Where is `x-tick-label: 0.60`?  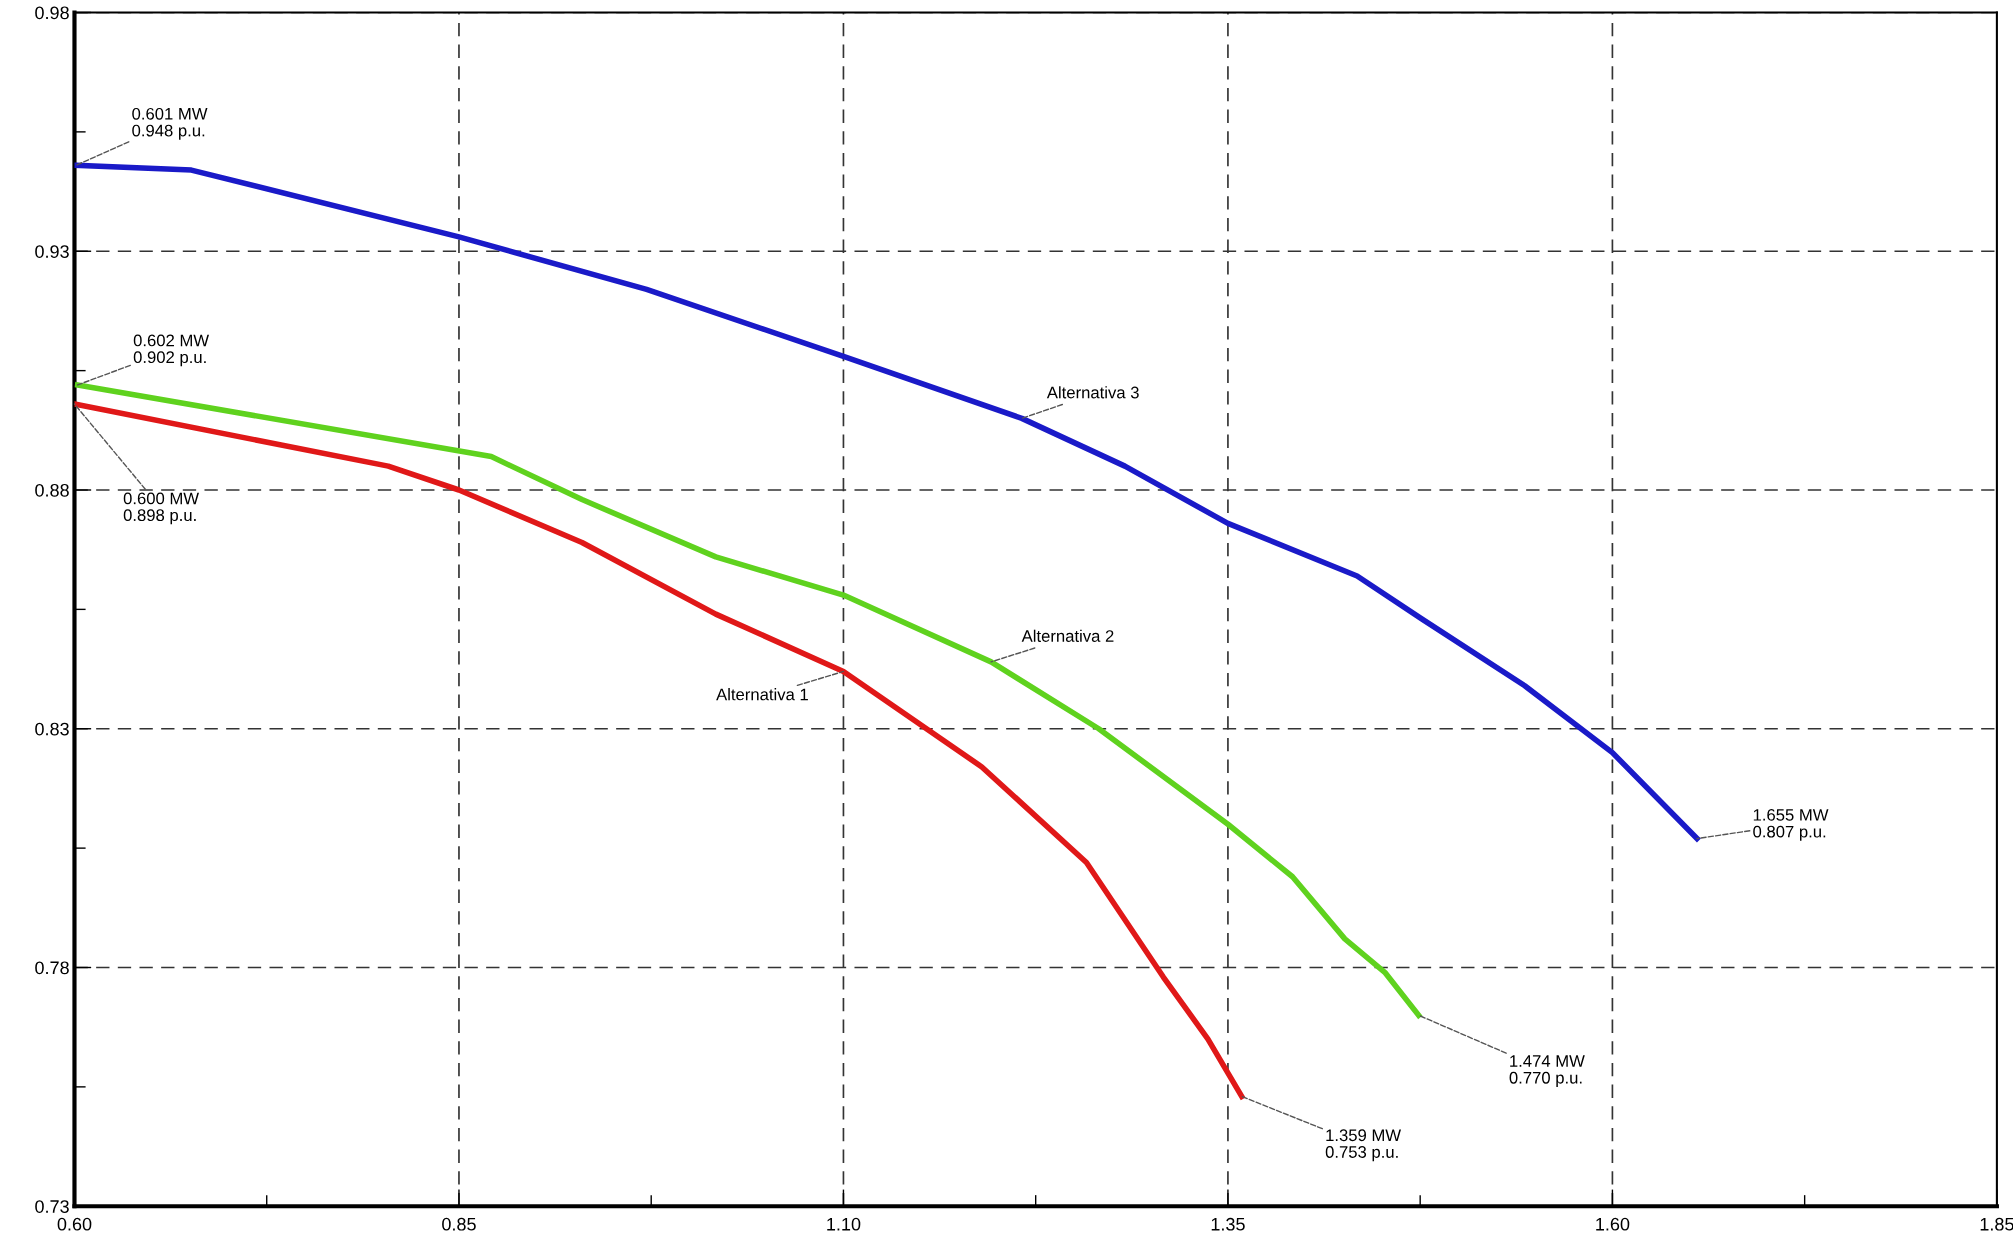 x-tick-label: 0.60 is located at coordinates (74, 1224).